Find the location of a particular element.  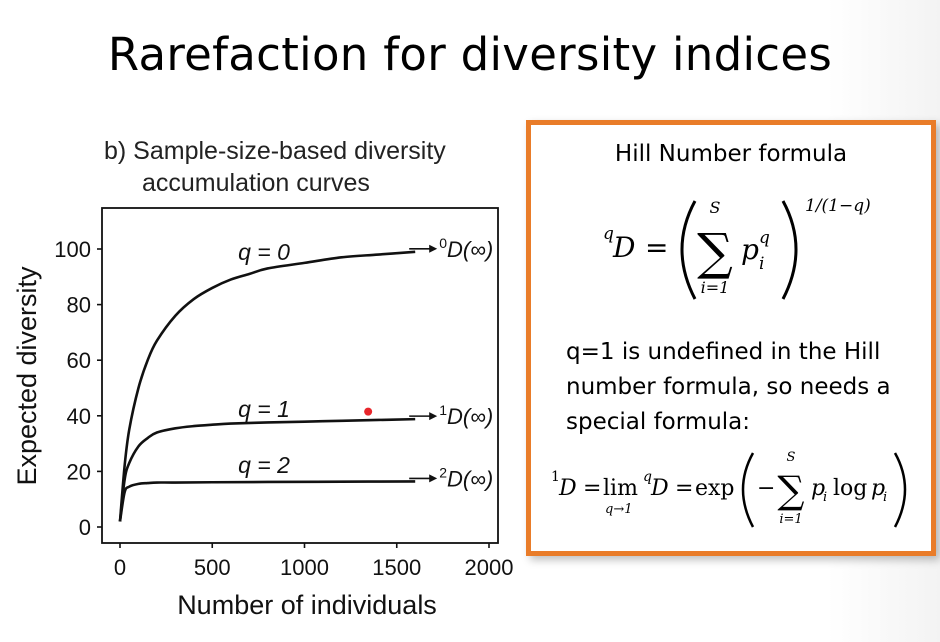

shannon-term2-sub: i is located at coordinates (885, 497).